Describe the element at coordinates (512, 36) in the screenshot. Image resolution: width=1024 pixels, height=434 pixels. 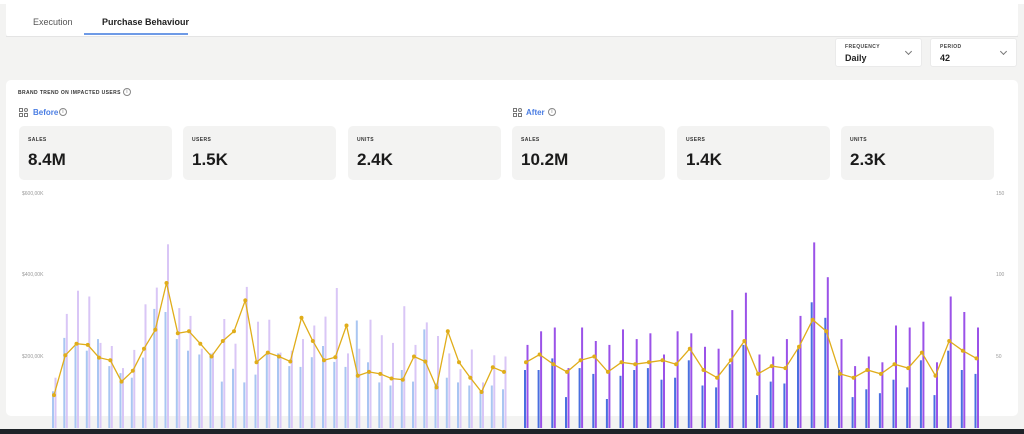
I see `tabs-divider` at that location.